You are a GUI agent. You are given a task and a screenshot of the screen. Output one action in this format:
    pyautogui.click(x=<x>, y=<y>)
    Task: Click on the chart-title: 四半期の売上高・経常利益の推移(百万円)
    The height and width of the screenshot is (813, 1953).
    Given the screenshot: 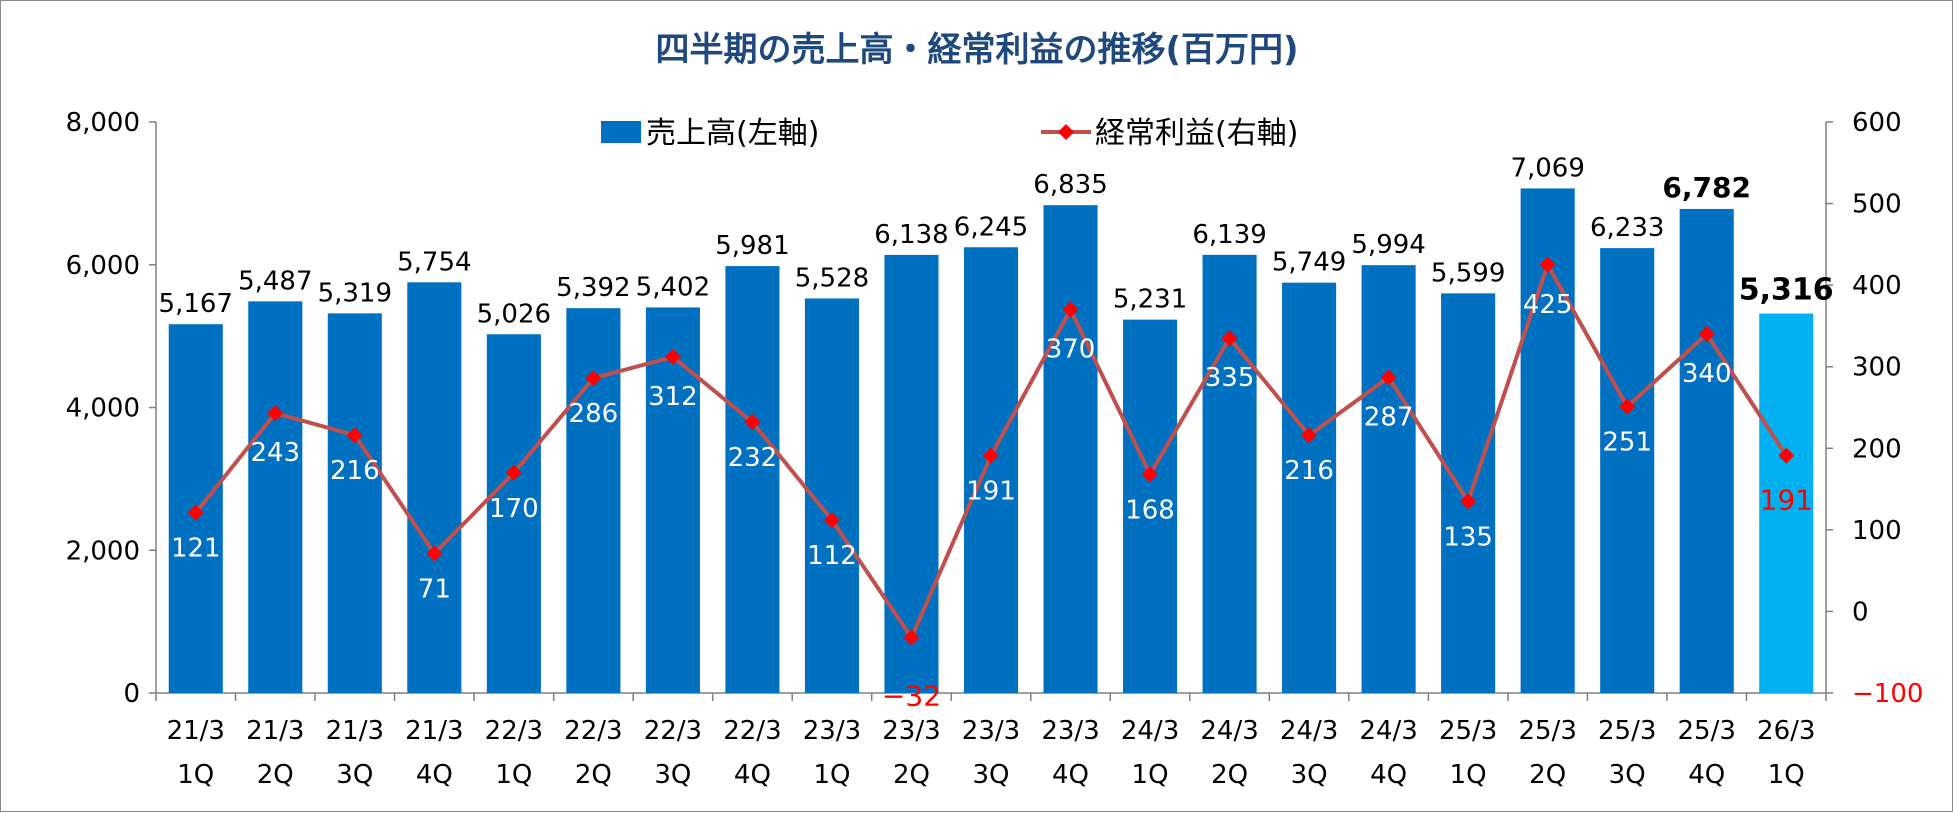 What is the action you would take?
    pyautogui.click(x=976, y=50)
    